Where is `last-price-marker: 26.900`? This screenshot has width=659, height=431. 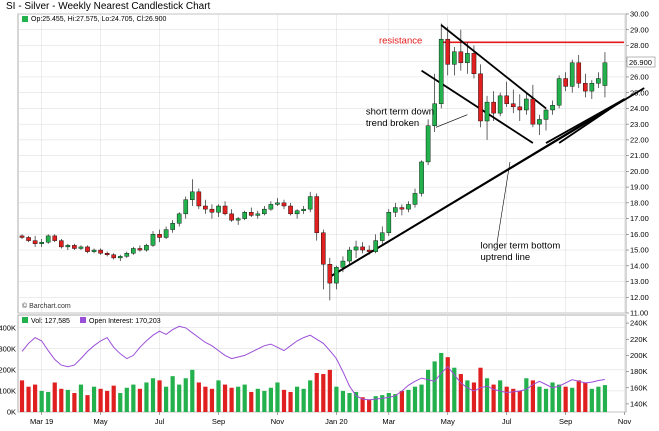 last-price-marker: 26.900 is located at coordinates (641, 62).